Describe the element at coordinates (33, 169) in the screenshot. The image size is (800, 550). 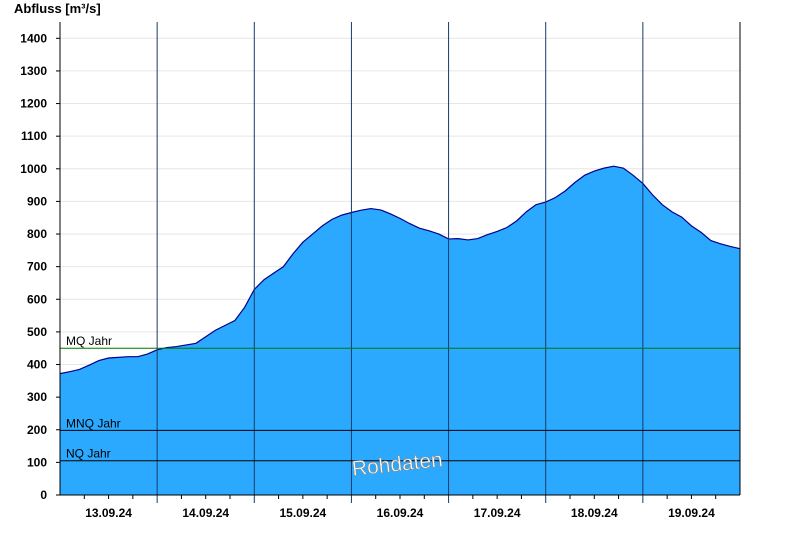
I see `y-tick-label: 1000` at that location.